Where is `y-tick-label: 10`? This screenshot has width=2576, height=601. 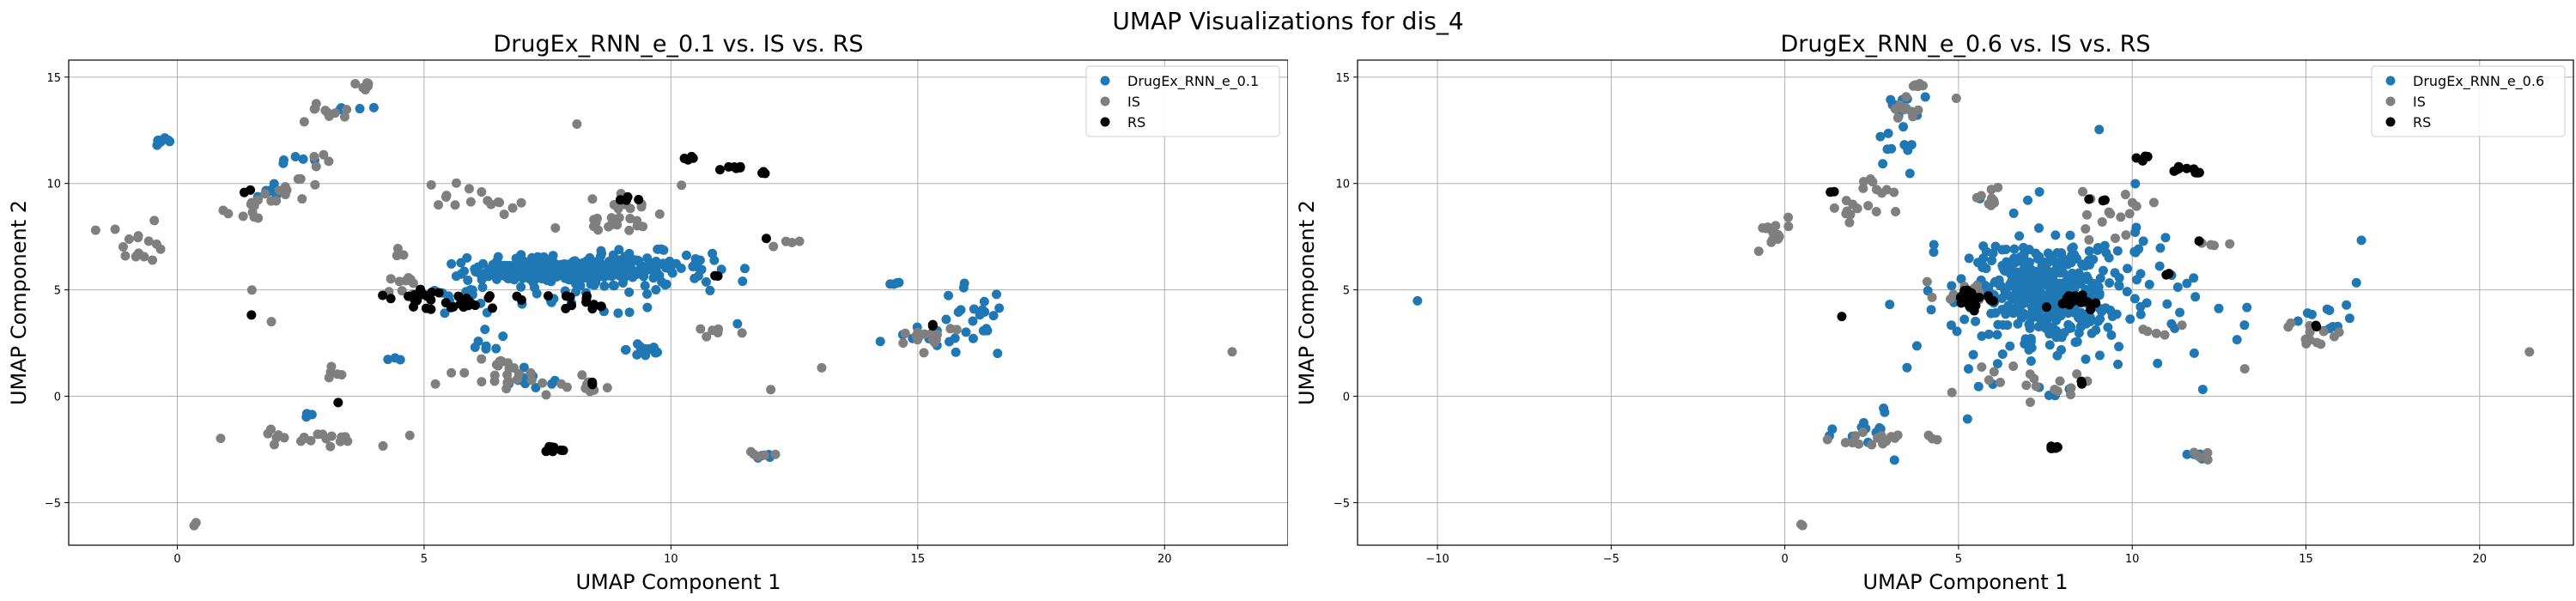
y-tick-label: 10 is located at coordinates (53, 185).